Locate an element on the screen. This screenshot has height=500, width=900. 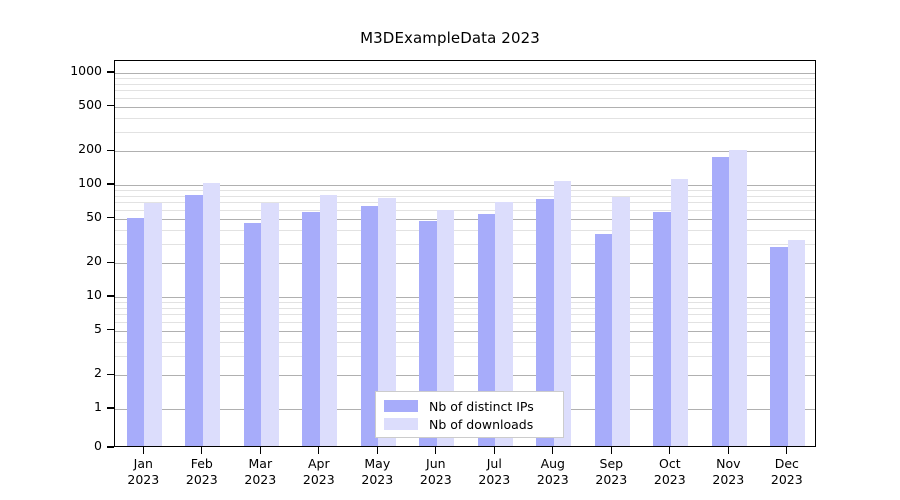
x-axis-tick-label: Jul 2023 is located at coordinates (494, 472).